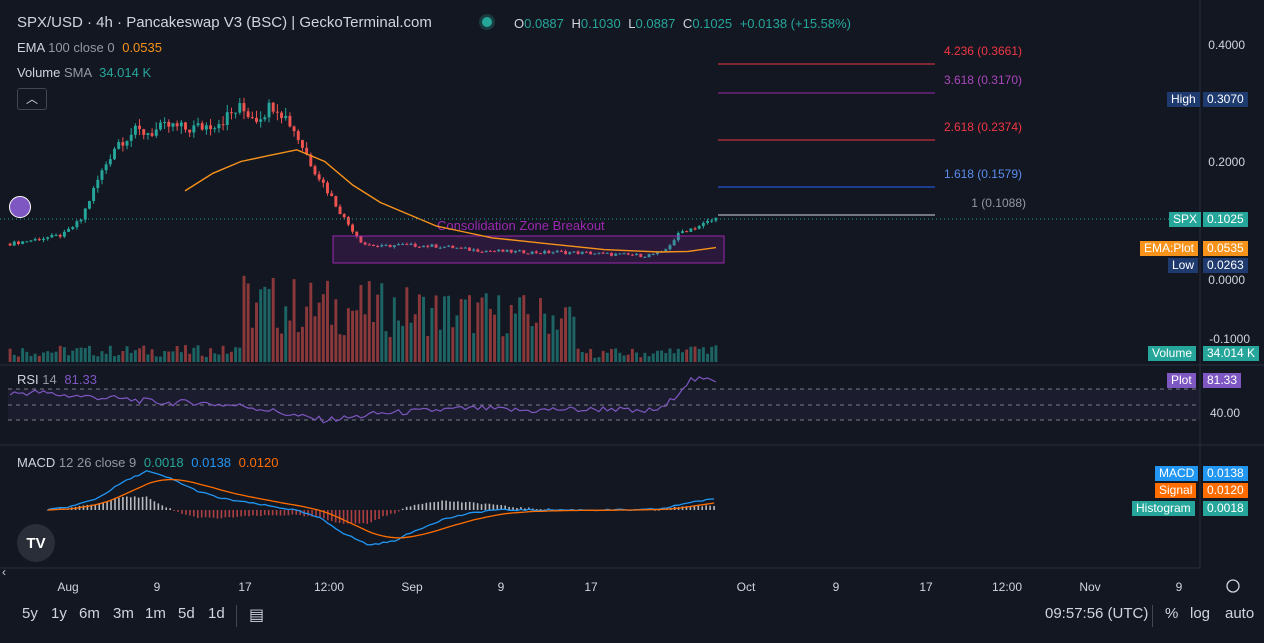 Image resolution: width=1264 pixels, height=643 pixels. I want to click on consolidation-zone-box, so click(528, 249).